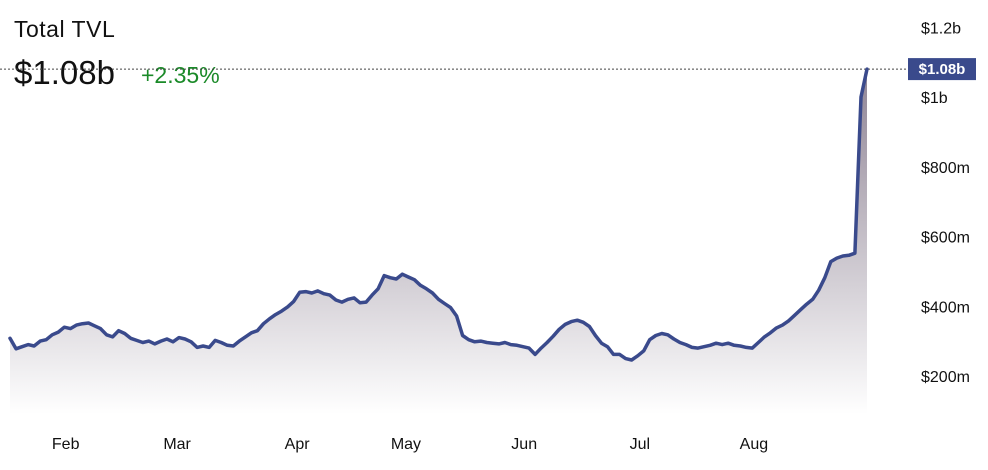 The width and height of the screenshot is (988, 470). Describe the element at coordinates (298, 444) in the screenshot. I see `x-tick-label: Apr` at that location.